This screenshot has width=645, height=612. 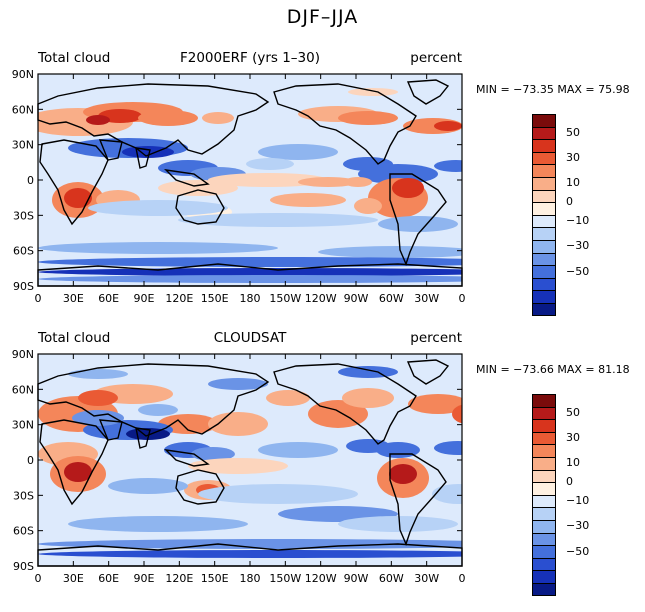 I want to click on dataset-label: CLOUDSAT, so click(x=250, y=338).